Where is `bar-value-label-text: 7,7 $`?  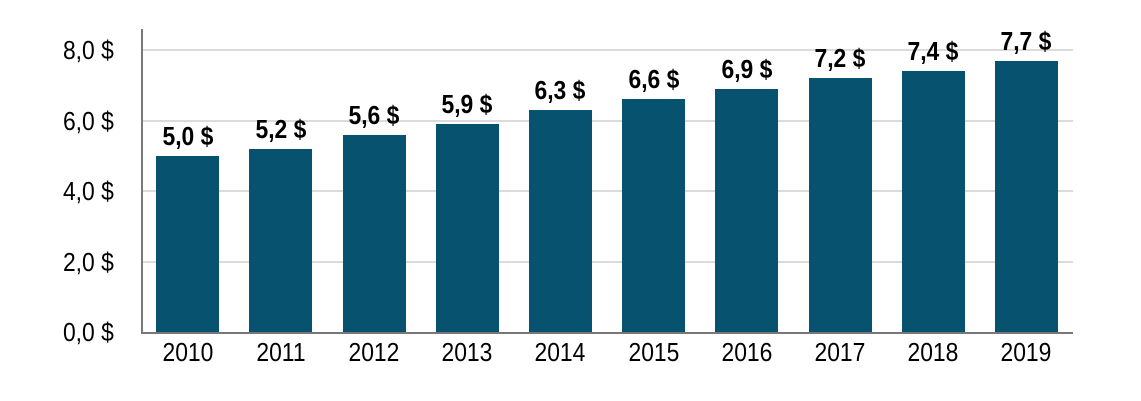 bar-value-label-text: 7,7 $ is located at coordinates (1026, 40).